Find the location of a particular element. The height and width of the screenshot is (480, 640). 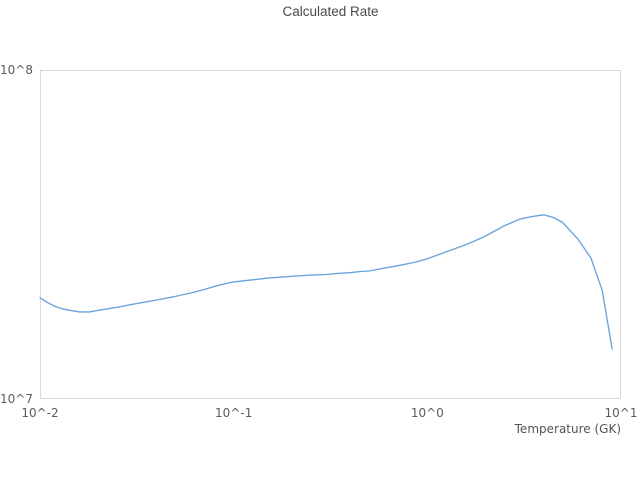

x-axis-title: Temperature (GK) is located at coordinates (567, 429).